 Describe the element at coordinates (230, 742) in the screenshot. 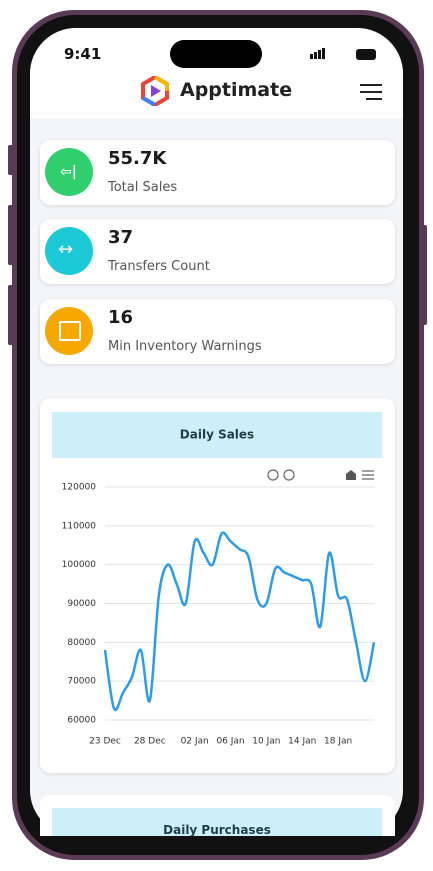

I see `x-tick-label: 06 Jan` at that location.